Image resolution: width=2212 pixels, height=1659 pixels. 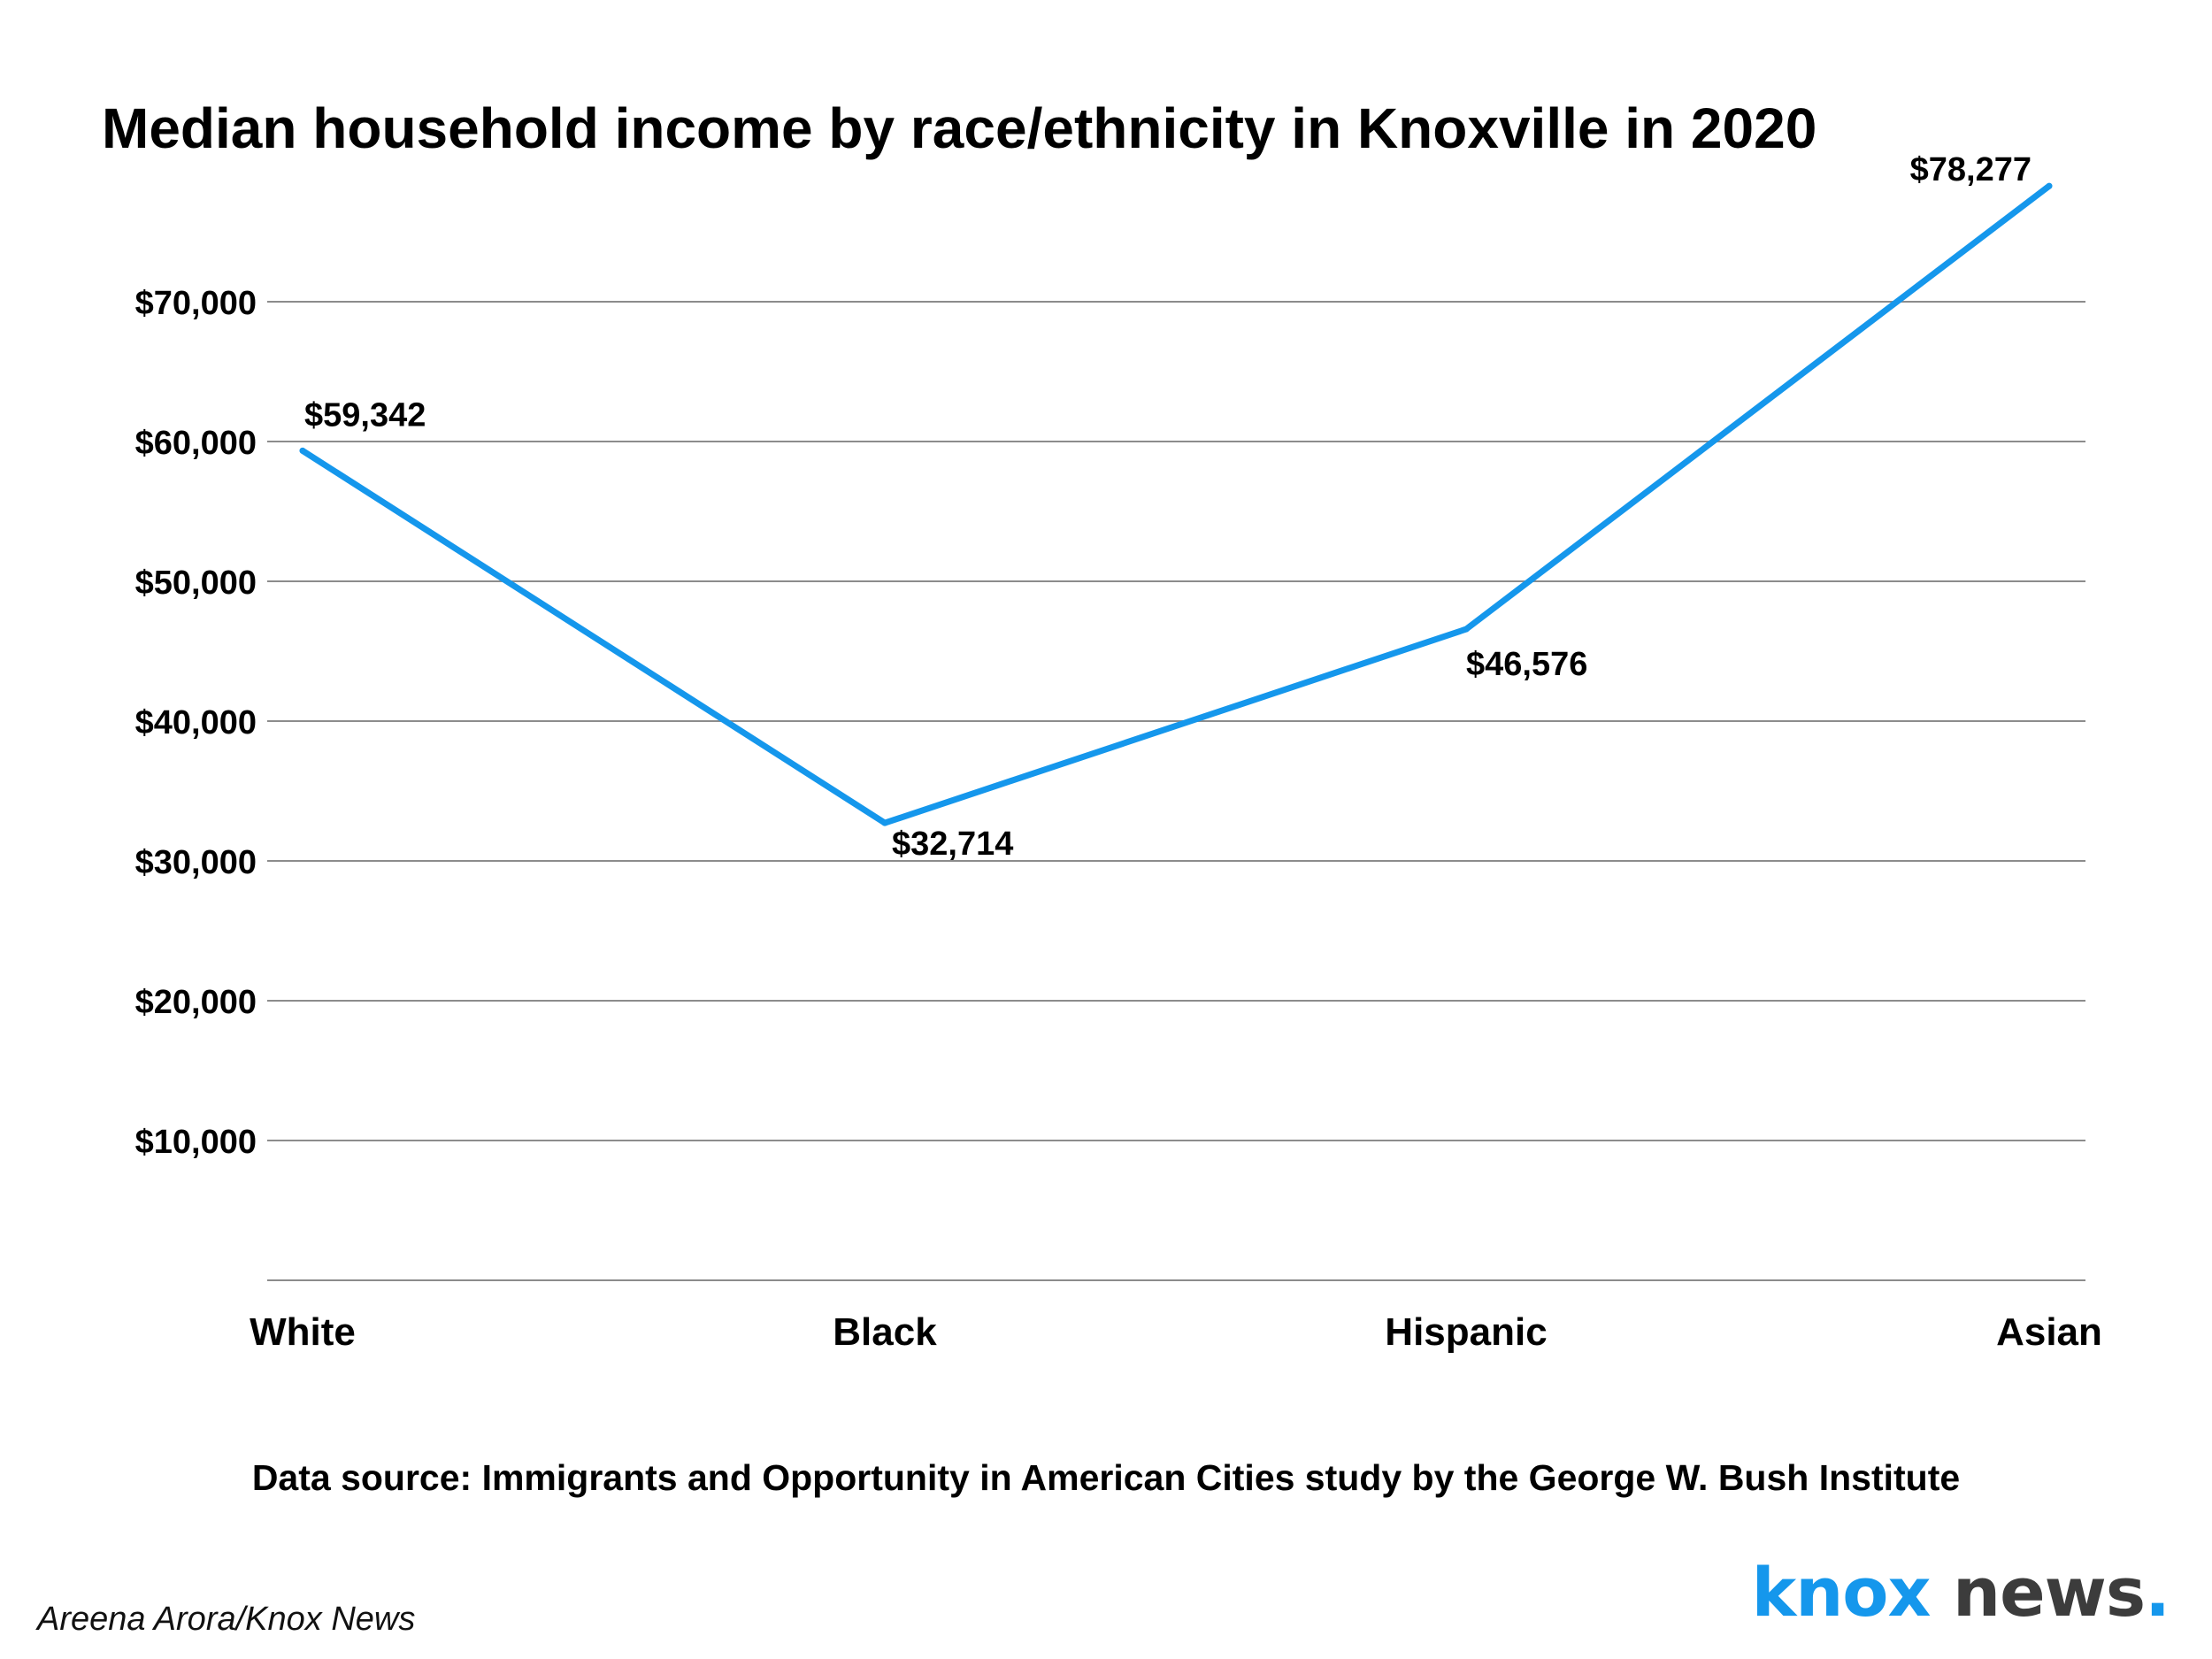 What do you see at coordinates (2049, 1332) in the screenshot?
I see `x-tick-label: Asian` at bounding box center [2049, 1332].